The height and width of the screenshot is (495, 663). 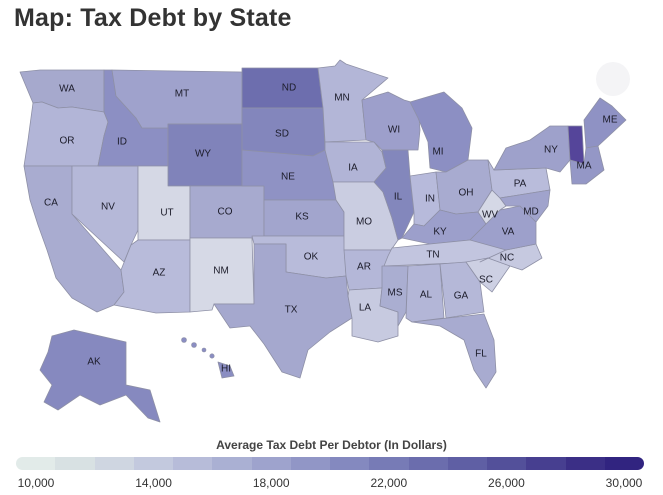 What do you see at coordinates (398, 197) in the screenshot?
I see `state-label-il: IL` at bounding box center [398, 197].